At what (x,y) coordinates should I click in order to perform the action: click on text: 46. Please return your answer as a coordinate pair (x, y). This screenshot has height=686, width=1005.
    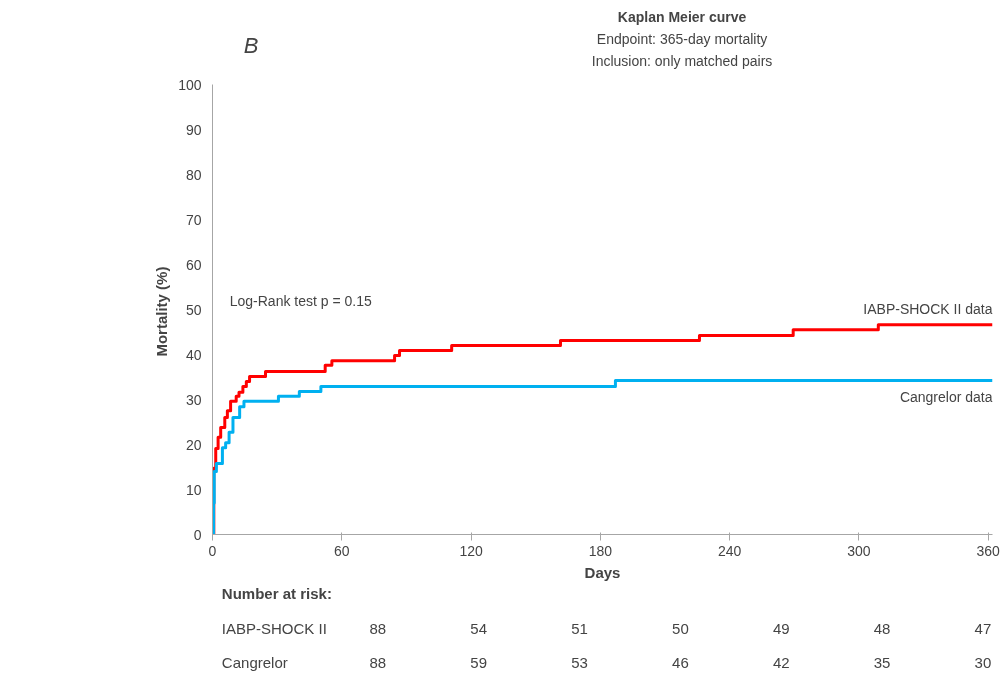
    Looking at the image, I should click on (680, 662).